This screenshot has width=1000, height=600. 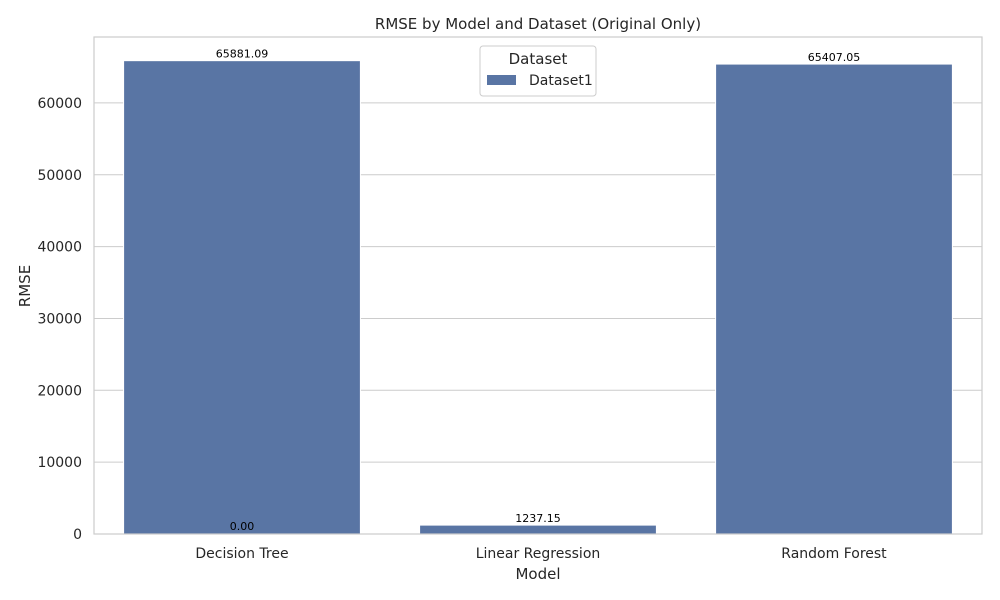 I want to click on y-tick-label: 50000, so click(x=59, y=176).